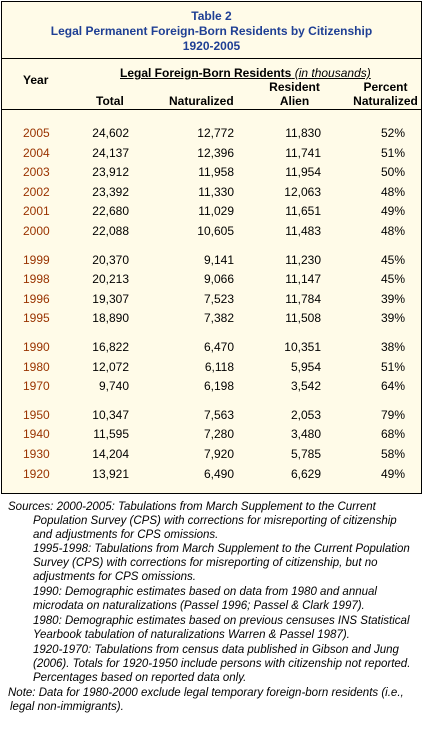  Describe the element at coordinates (110, 231) in the screenshot. I see `cell: 22,088` at that location.